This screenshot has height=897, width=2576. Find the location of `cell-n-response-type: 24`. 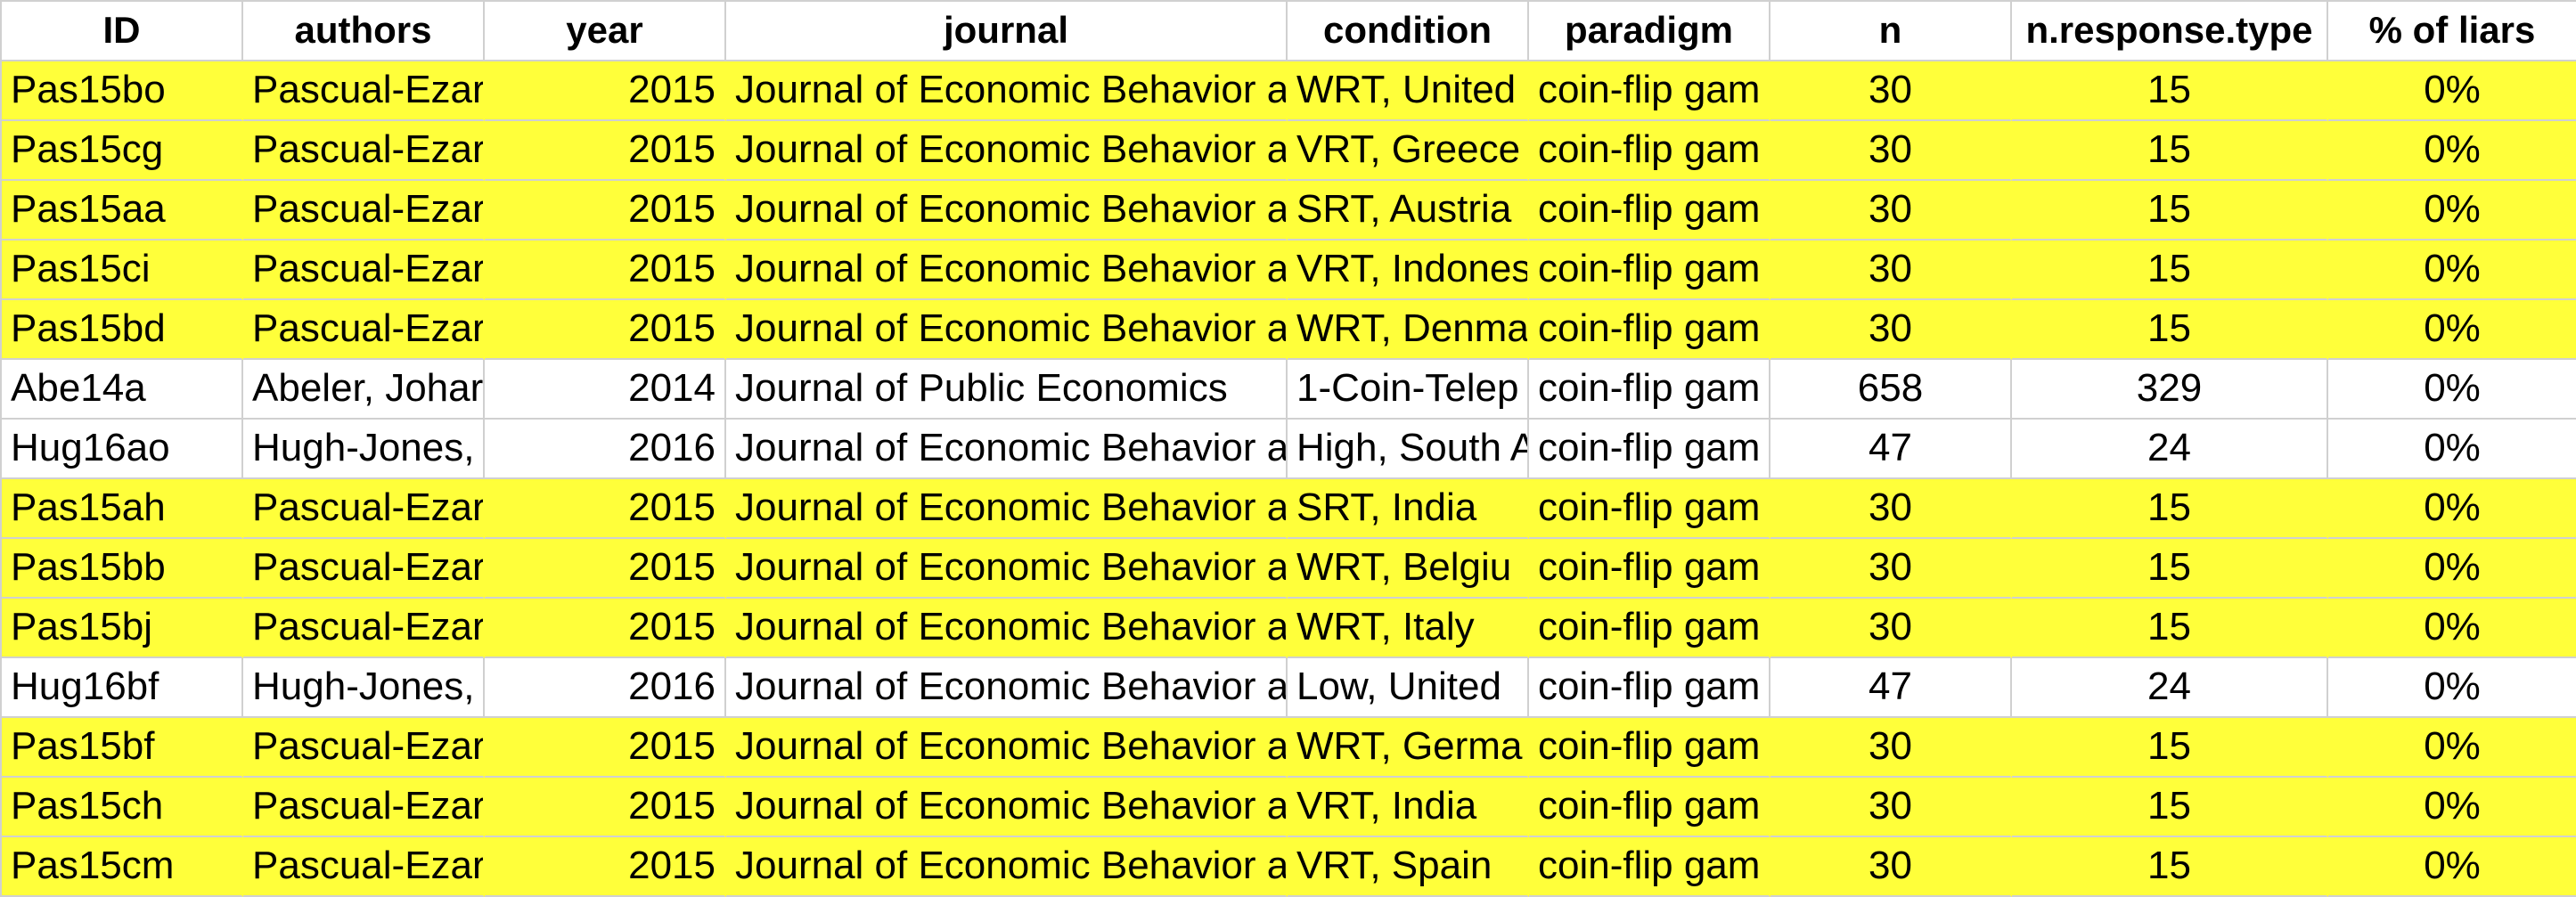

cell-n-response-type: 24 is located at coordinates (2170, 688).